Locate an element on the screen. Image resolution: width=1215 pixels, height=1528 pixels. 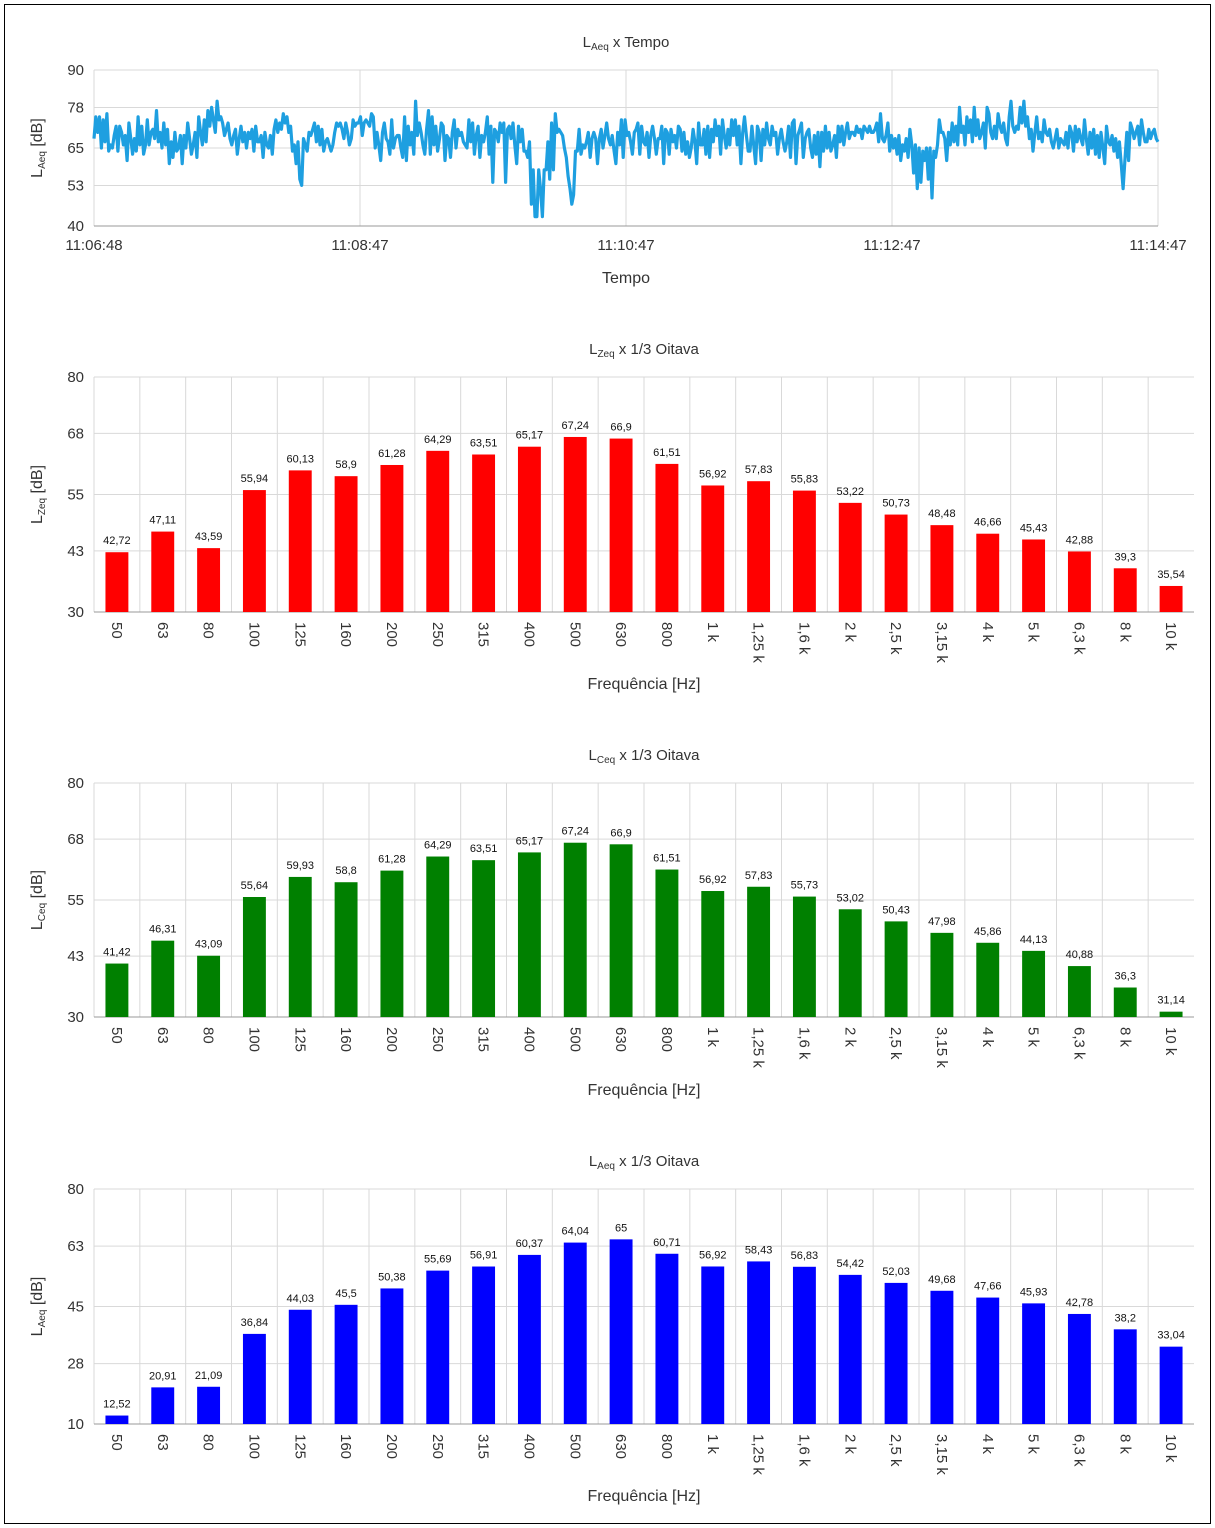
data-label: 65 is located at coordinates (621, 1228).